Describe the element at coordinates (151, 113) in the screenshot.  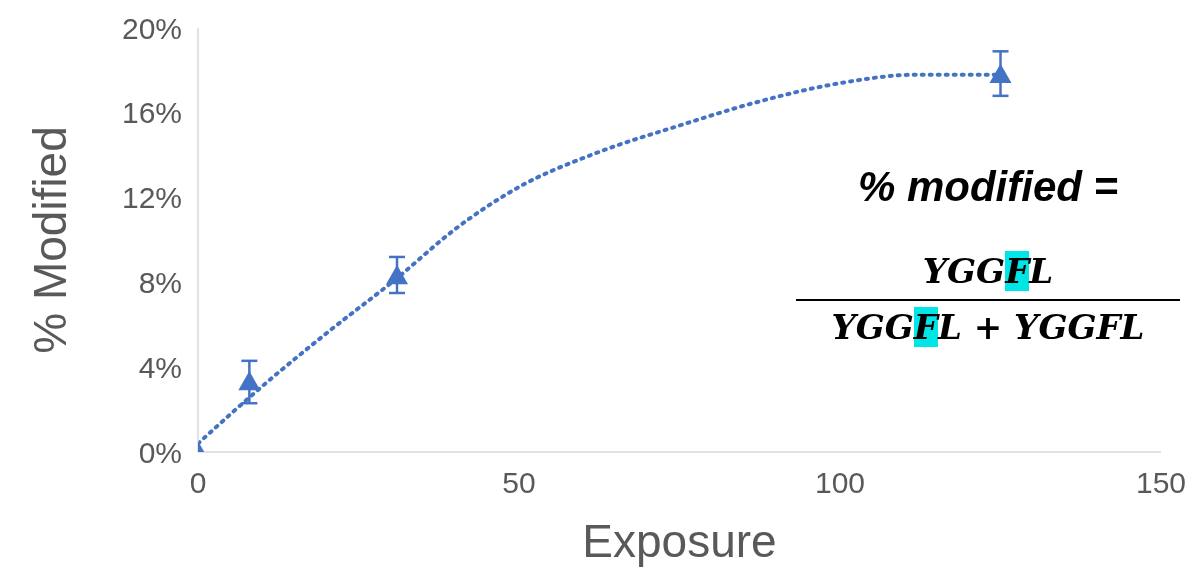
I see `y-tick-label: 16%` at that location.